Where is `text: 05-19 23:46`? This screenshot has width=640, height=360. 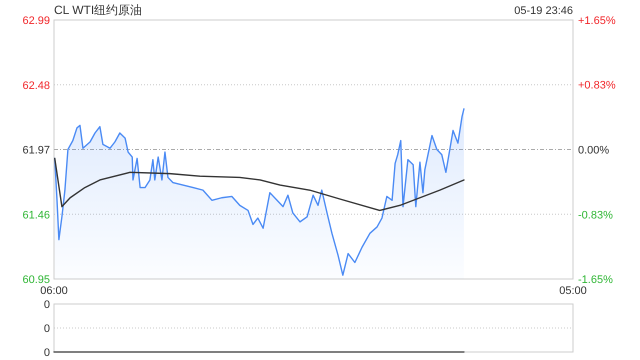 text: 05-19 23:46 is located at coordinates (543, 11).